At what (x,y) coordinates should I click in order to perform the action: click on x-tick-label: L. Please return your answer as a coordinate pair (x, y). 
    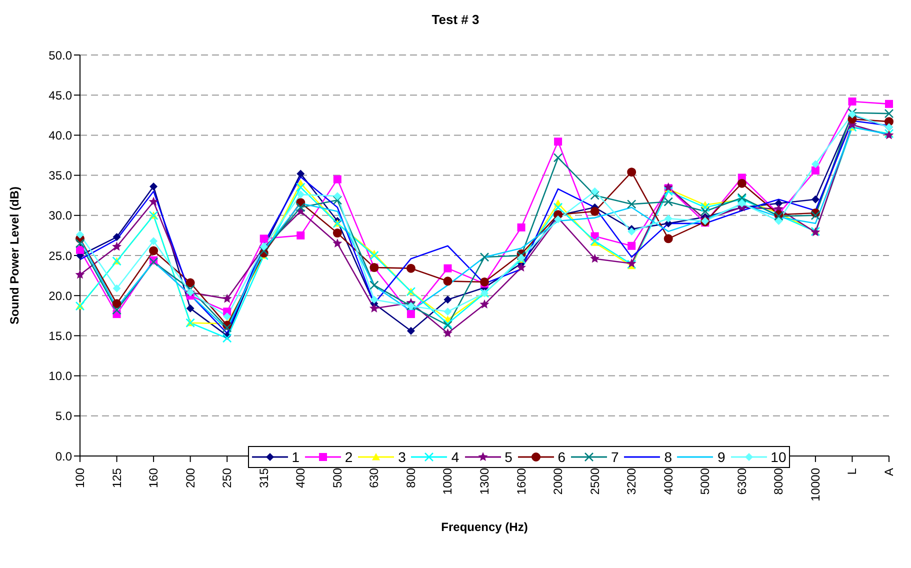
    Looking at the image, I should click on (852, 471).